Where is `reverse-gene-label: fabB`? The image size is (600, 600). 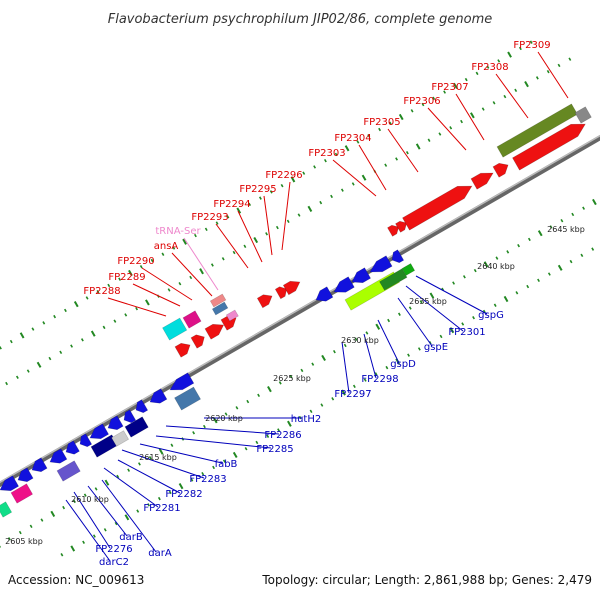
reverse-gene-label: fabB is located at coordinates (226, 464).